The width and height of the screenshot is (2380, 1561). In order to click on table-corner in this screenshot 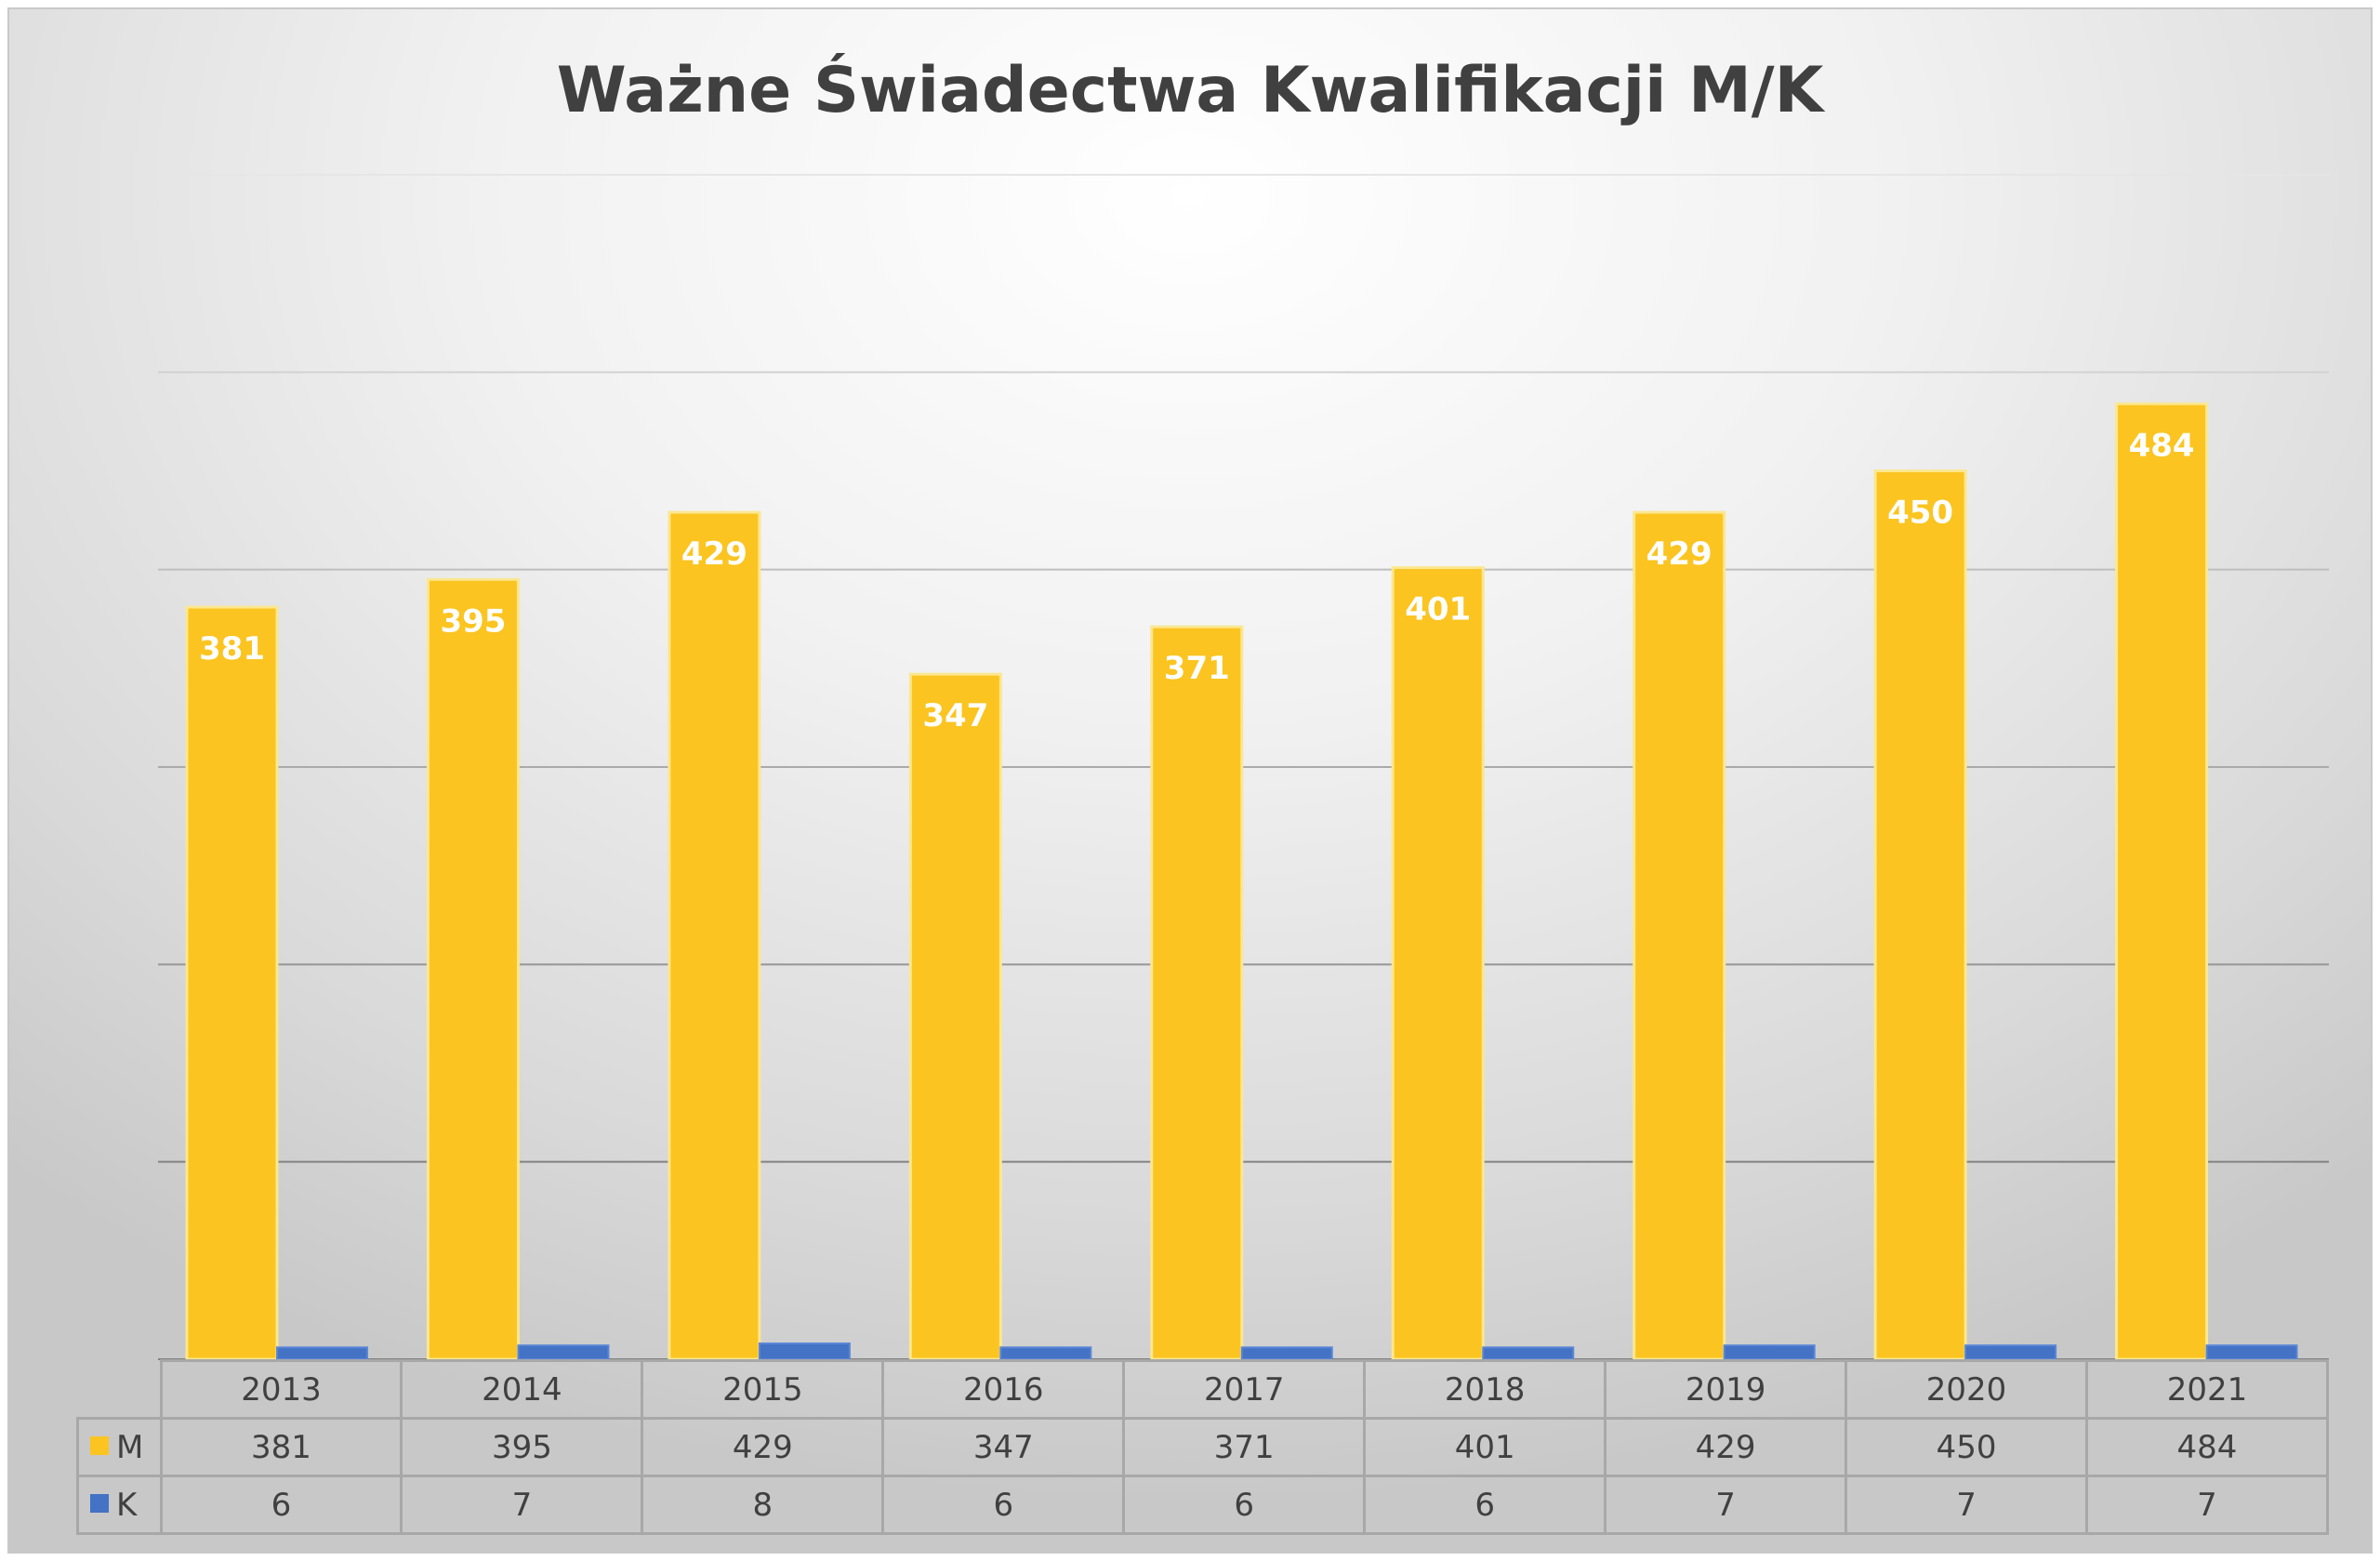, I will do `click(120, 1390)`.